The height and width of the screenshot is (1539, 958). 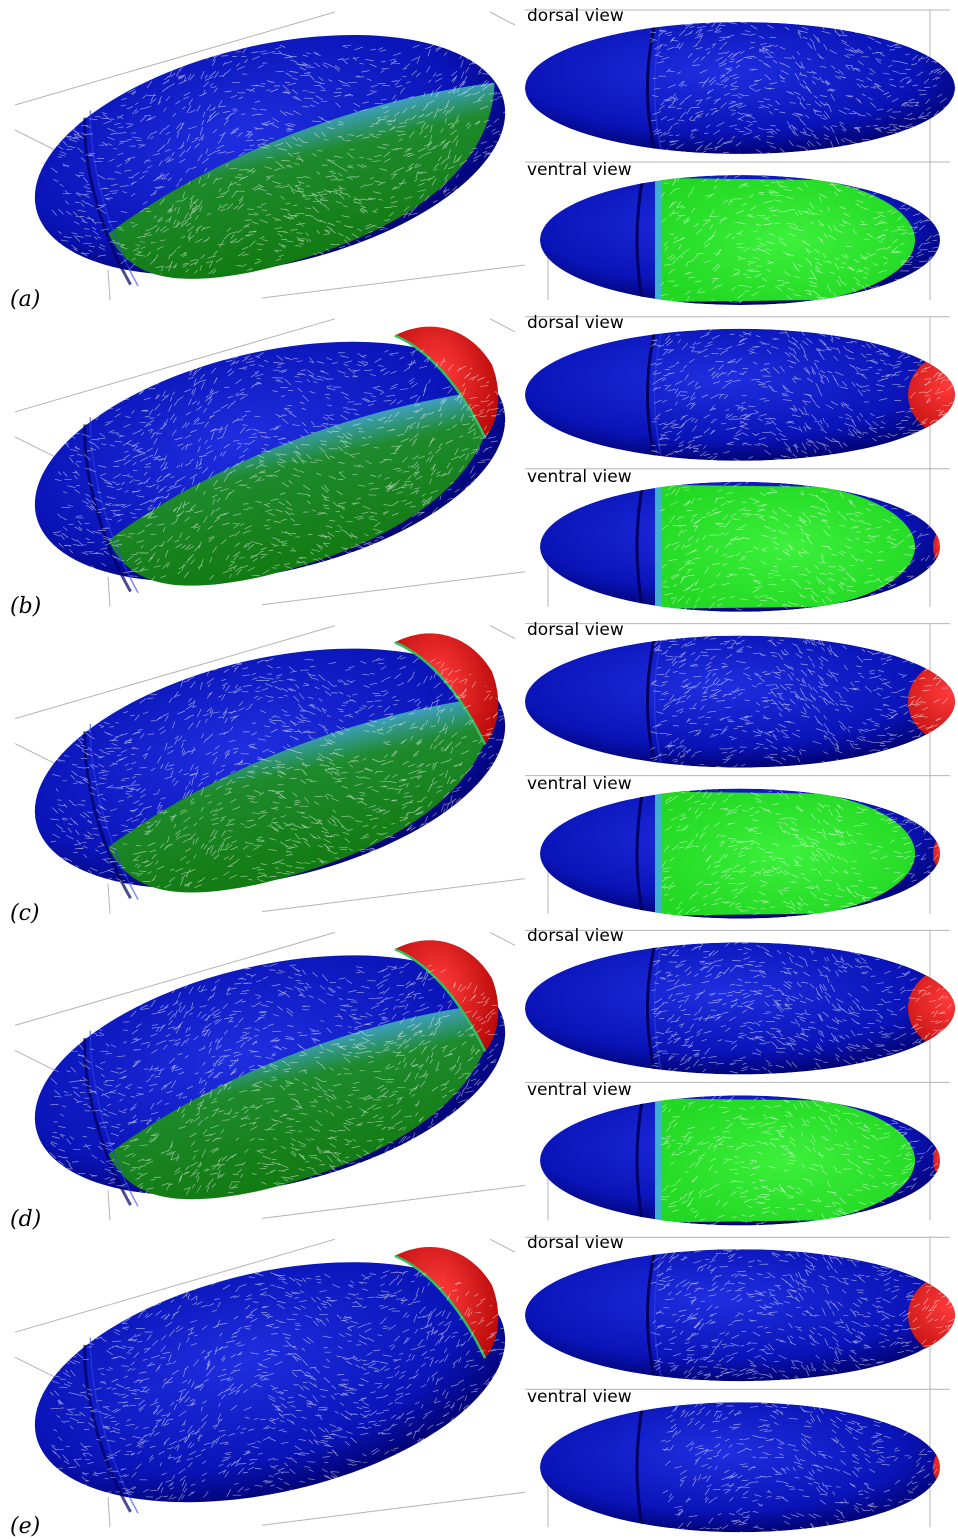 What do you see at coordinates (26, 606) in the screenshot?
I see `panel-label: (b)` at bounding box center [26, 606].